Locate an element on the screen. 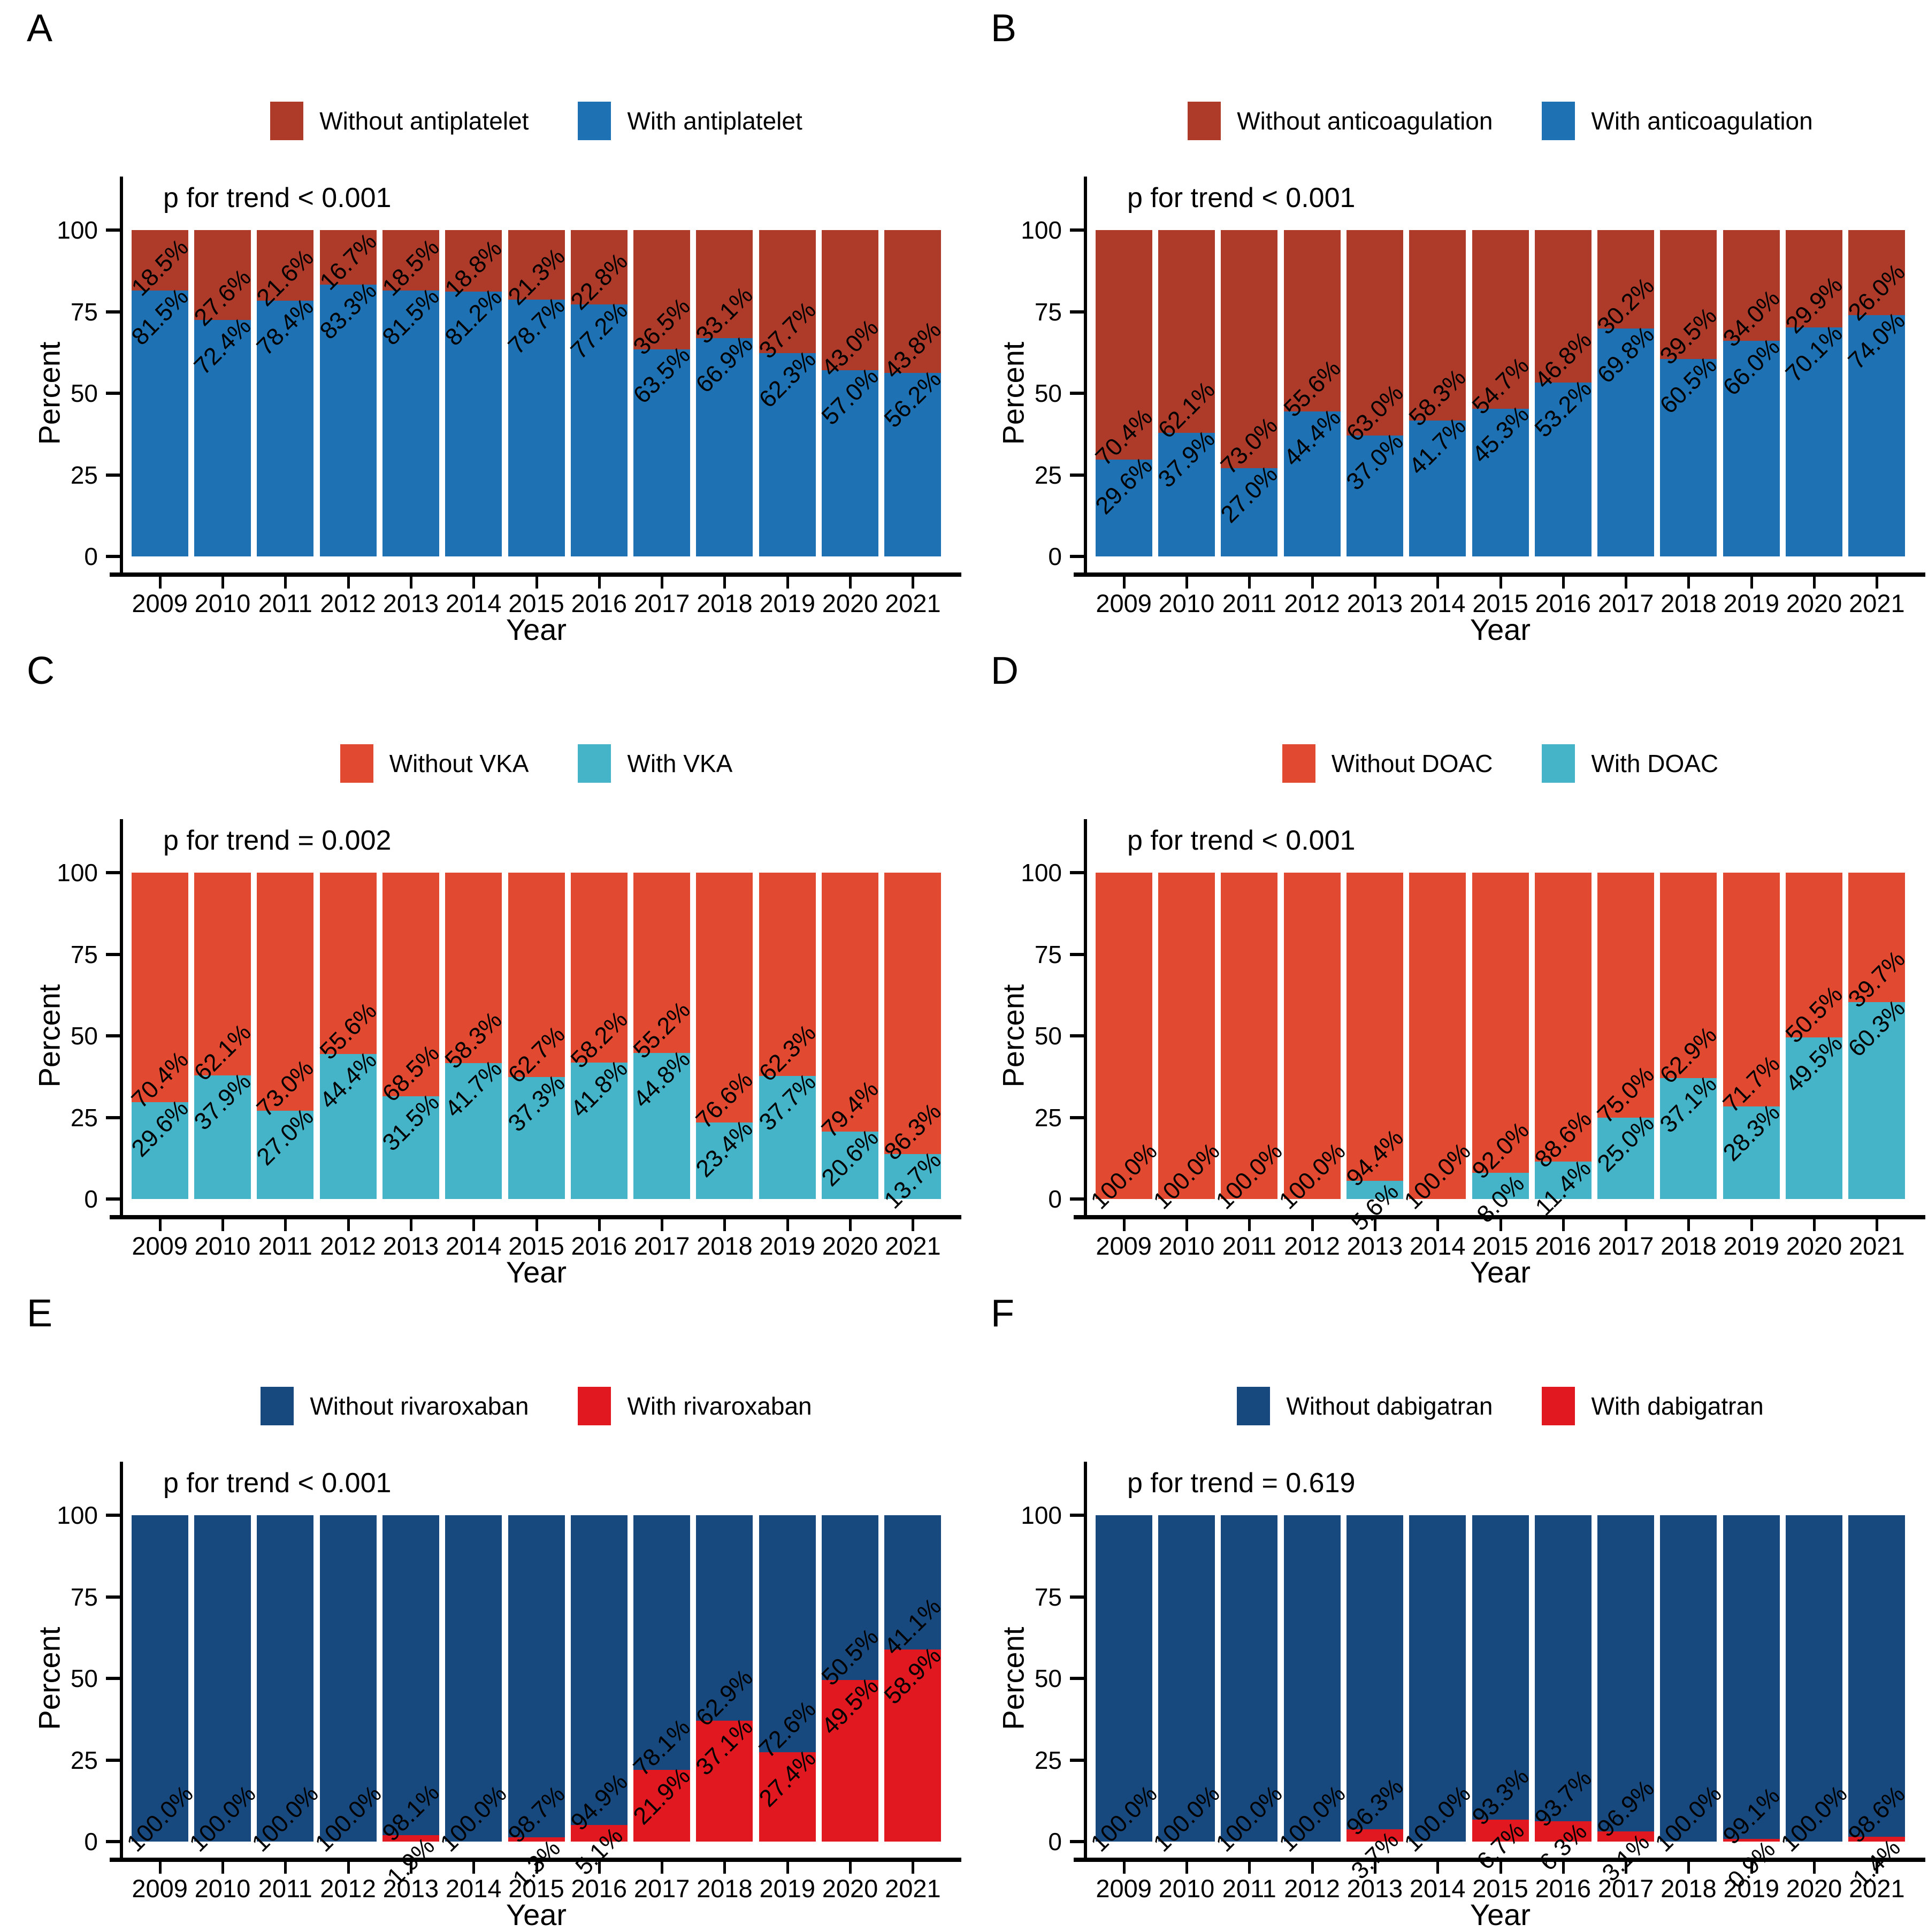 This screenshot has height=1932, width=1928. p-for-trend-label: p for trend < 0.001 is located at coordinates (1241, 840).